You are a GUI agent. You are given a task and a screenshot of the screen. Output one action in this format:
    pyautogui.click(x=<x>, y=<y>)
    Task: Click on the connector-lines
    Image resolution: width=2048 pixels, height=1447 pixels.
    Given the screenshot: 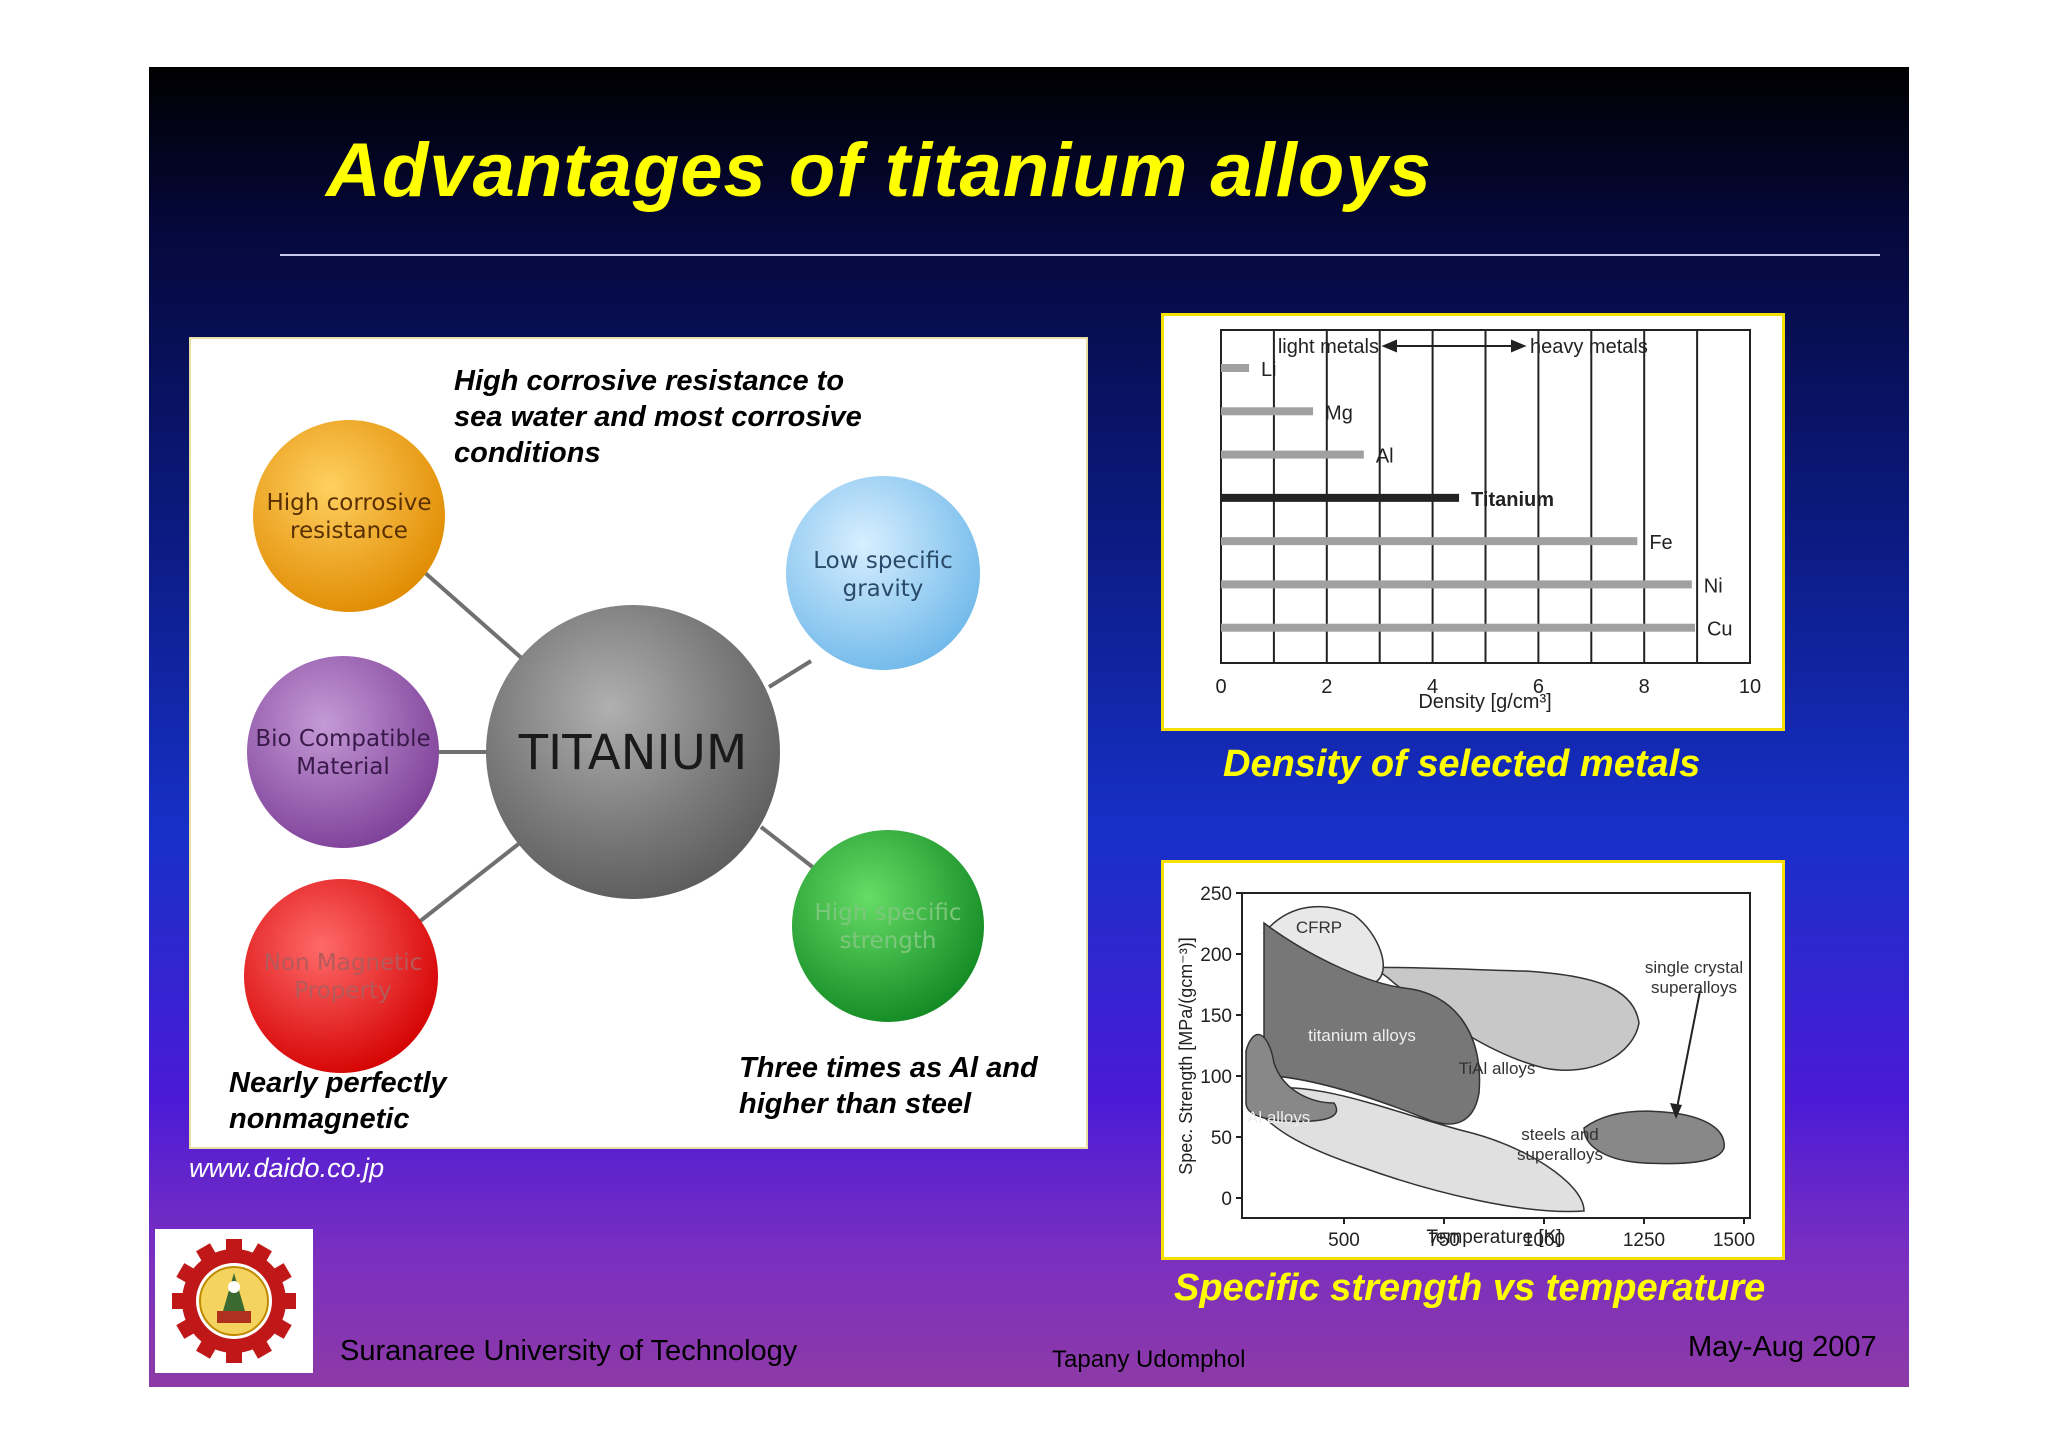 What is the action you would take?
    pyautogui.click(x=619, y=746)
    